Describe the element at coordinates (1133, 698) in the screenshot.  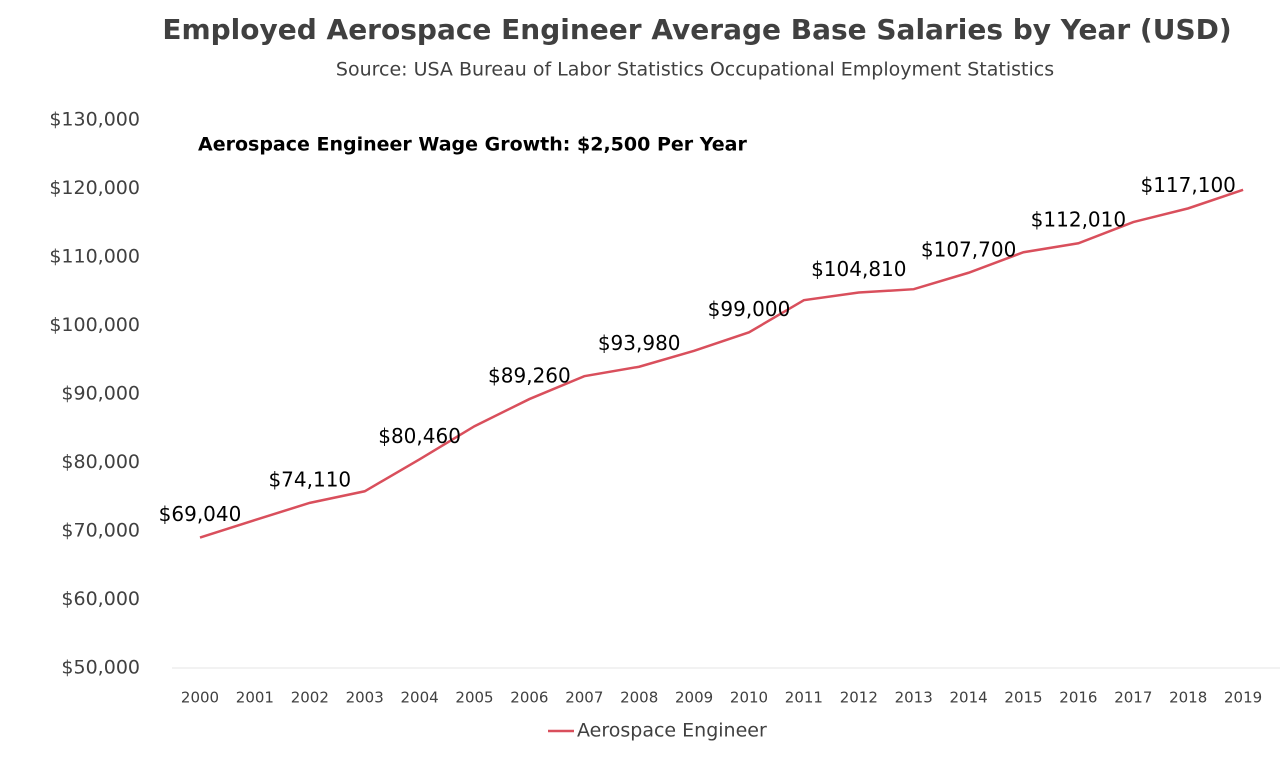
I see `x-tick-label: 2017` at that location.